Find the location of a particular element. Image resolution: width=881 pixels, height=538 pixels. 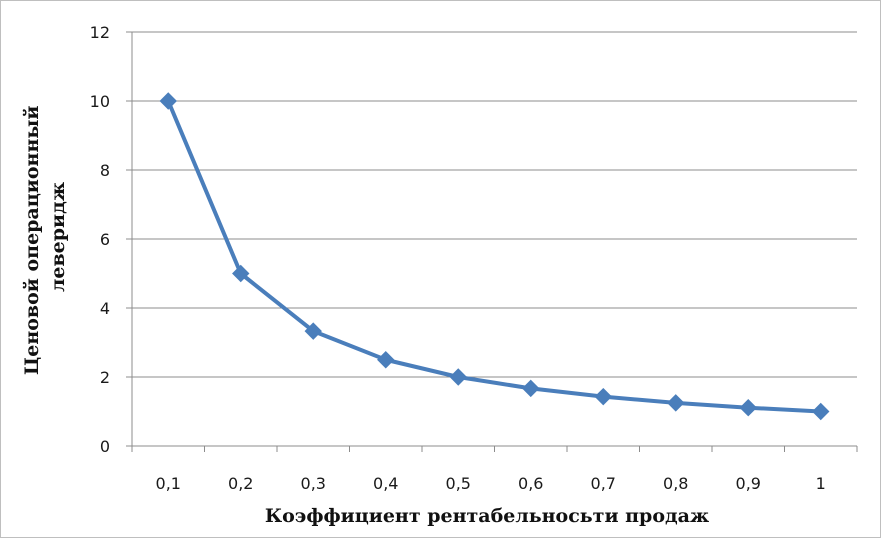

x-tick-label: 0,7 is located at coordinates (603, 483).